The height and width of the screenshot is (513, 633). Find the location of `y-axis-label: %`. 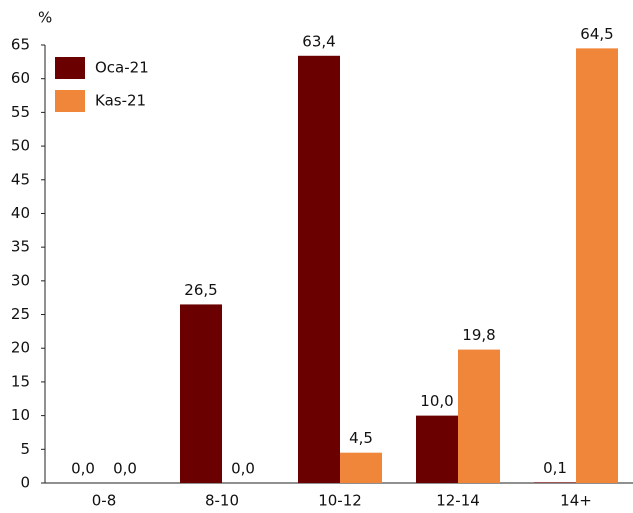

y-axis-label: % is located at coordinates (45, 18).